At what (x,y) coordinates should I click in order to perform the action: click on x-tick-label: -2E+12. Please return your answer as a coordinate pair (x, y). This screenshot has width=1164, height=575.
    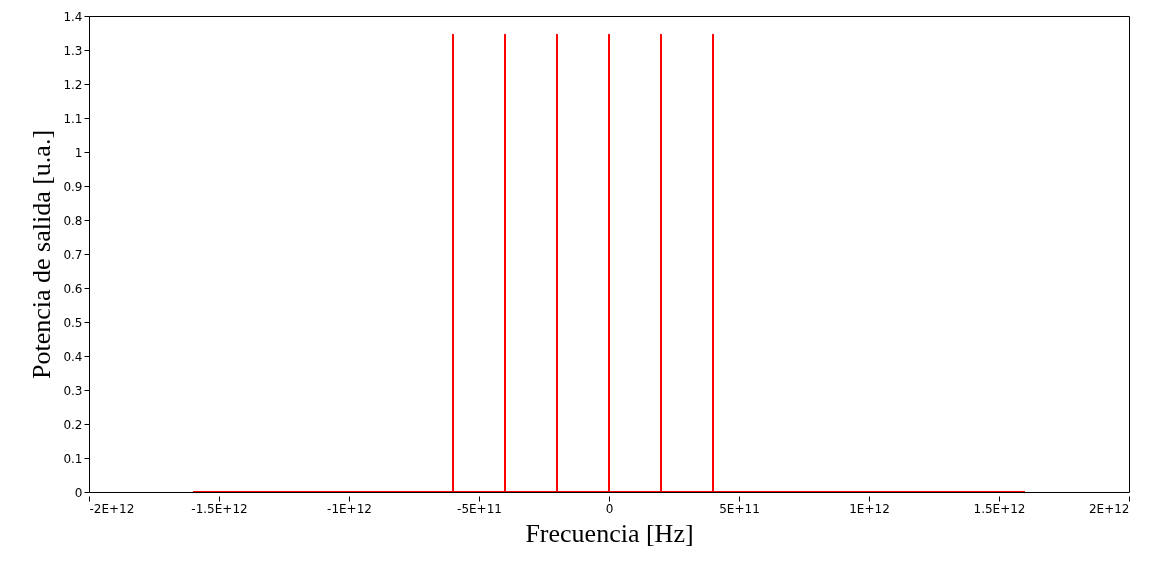
    Looking at the image, I should click on (112, 508).